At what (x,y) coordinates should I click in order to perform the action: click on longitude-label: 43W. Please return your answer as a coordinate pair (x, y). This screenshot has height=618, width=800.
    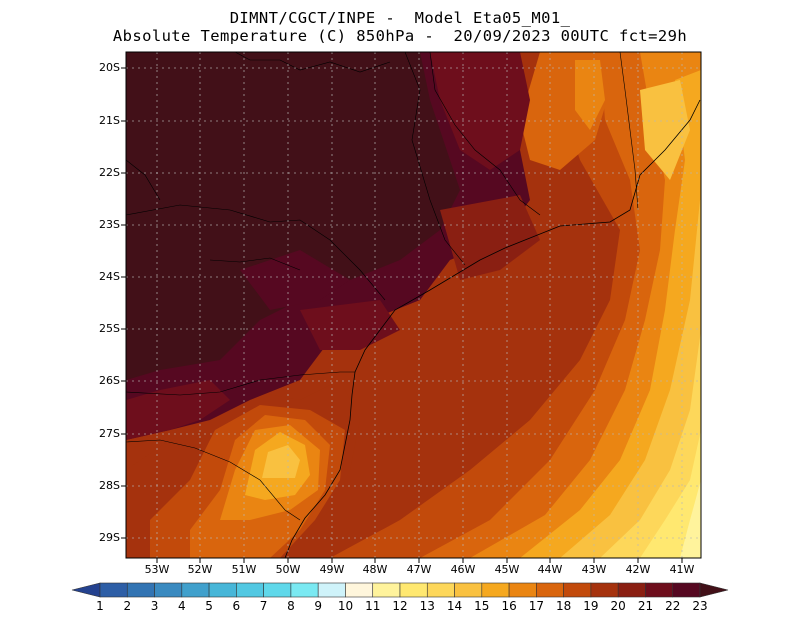
    Looking at the image, I should click on (594, 569).